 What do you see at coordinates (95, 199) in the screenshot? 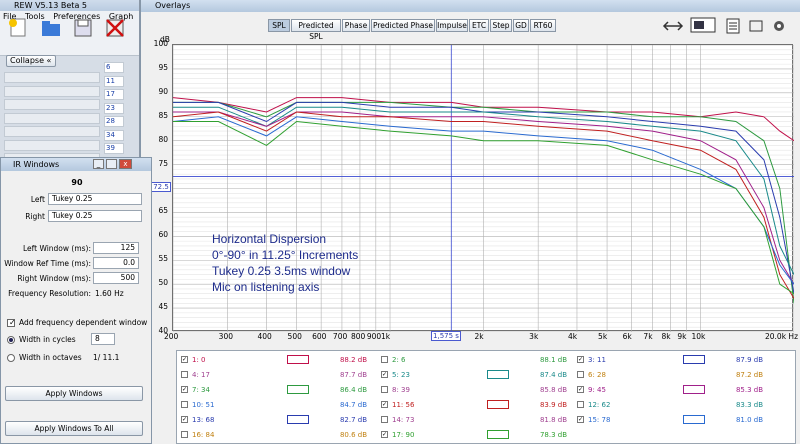
I see `left-window-type-select: Tukey 0.25` at bounding box center [95, 199].